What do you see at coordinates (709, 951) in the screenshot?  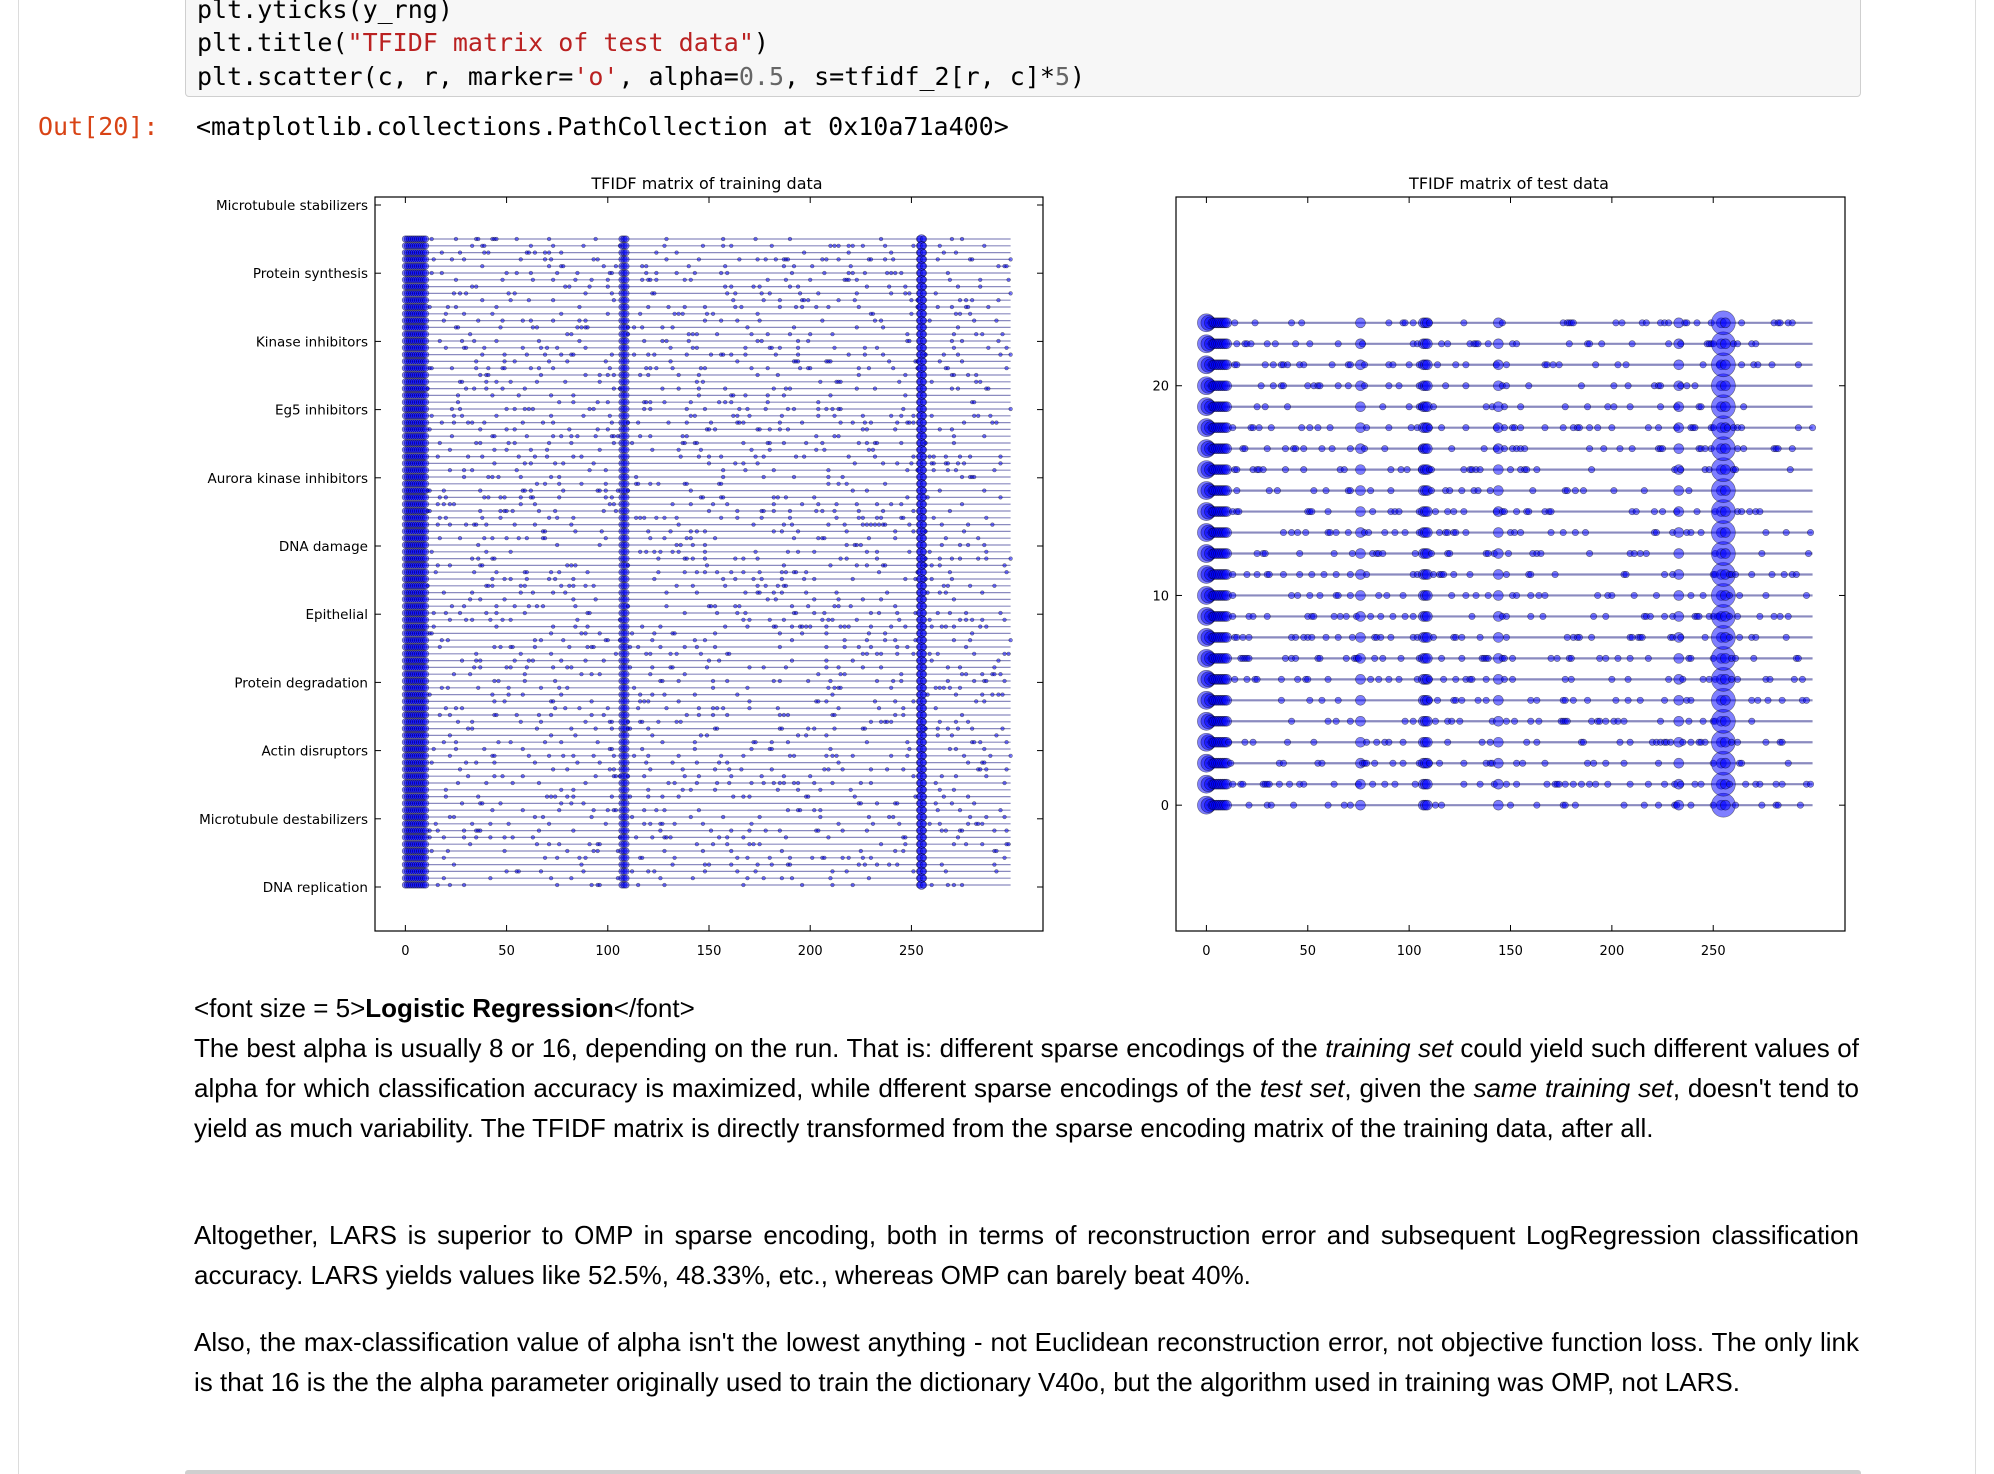 I see `x-tick-label: 150` at bounding box center [709, 951].